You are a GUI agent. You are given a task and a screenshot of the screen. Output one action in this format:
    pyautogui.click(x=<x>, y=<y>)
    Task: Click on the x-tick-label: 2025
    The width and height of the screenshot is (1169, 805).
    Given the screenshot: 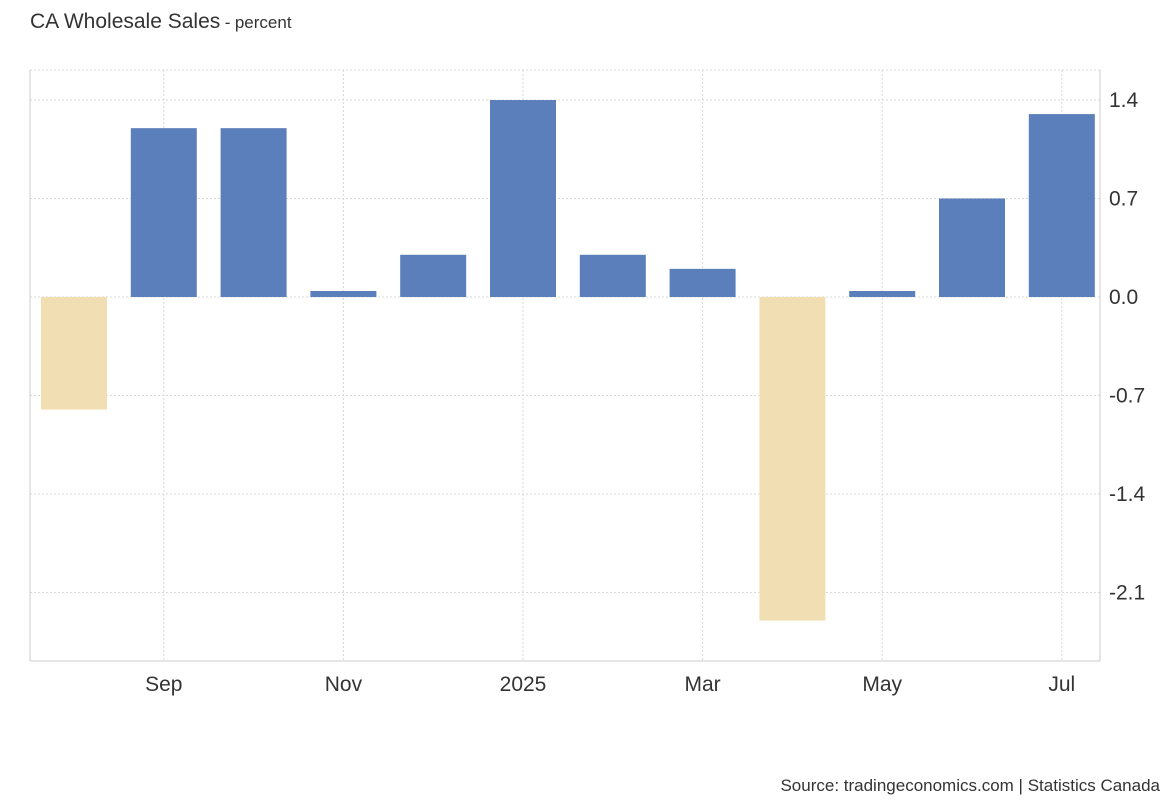 What is the action you would take?
    pyautogui.click(x=523, y=684)
    